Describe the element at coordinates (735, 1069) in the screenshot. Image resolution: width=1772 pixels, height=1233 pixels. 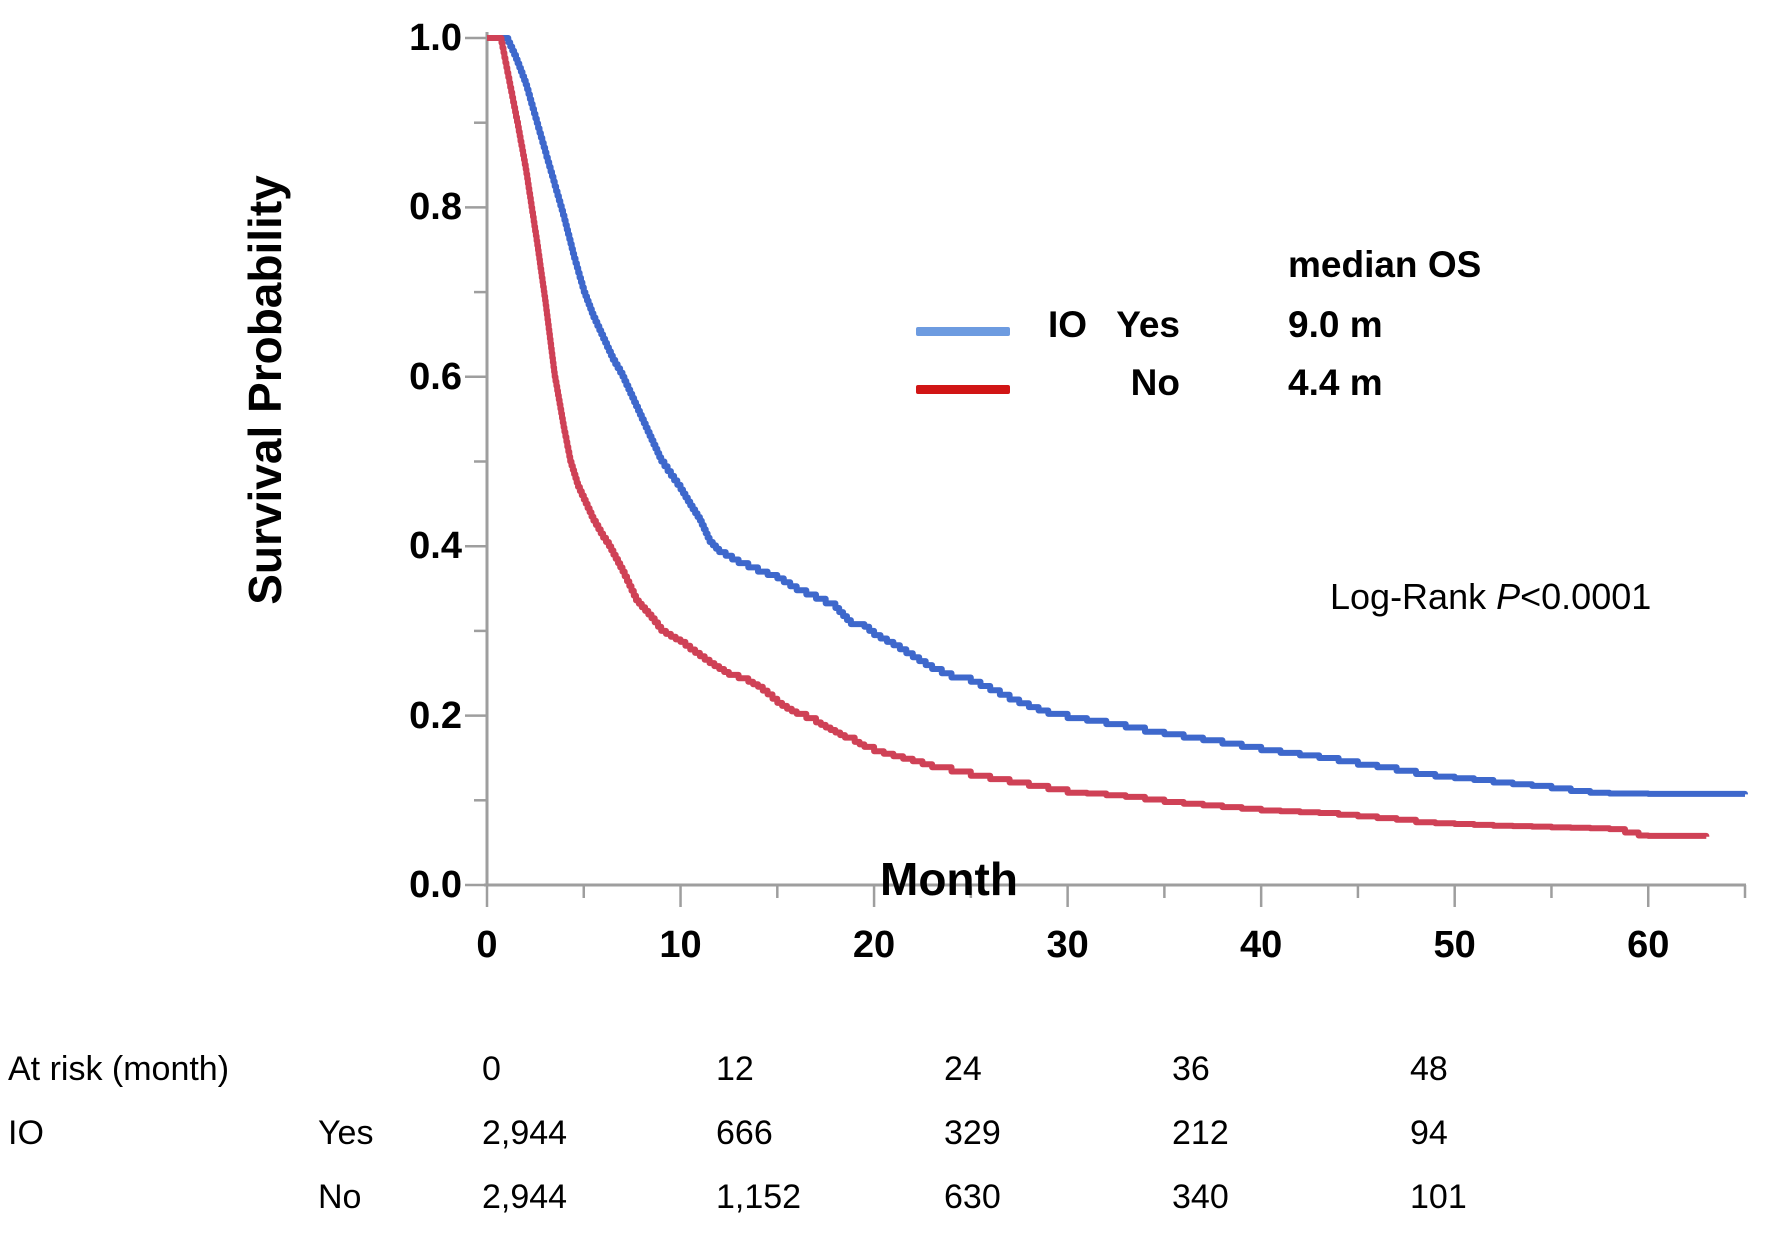
I see `at-risk-month-tick: 12` at that location.